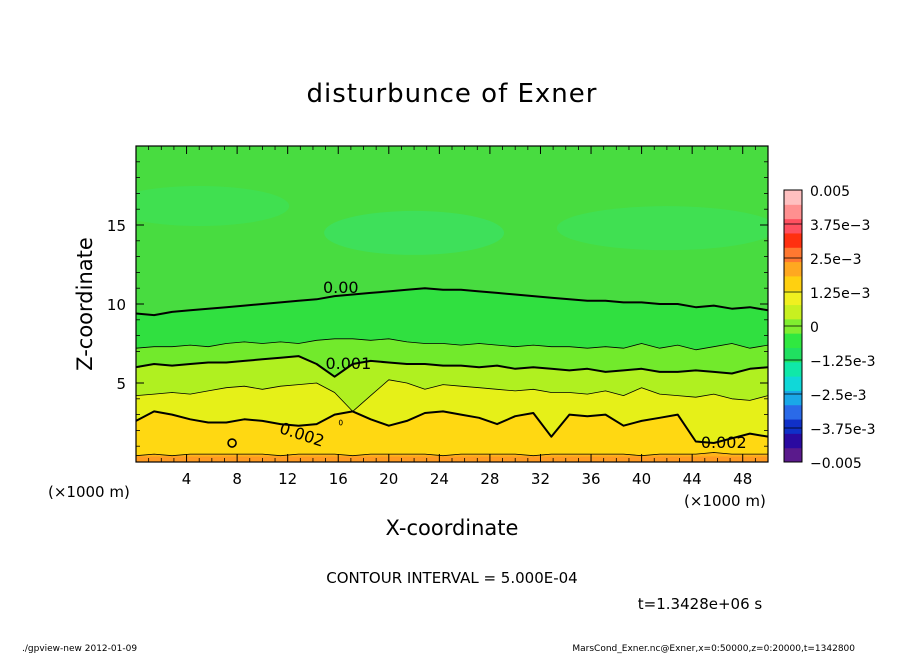 This screenshot has width=904, height=654. Describe the element at coordinates (814, 328) in the screenshot. I see `colorbar-tick-label: 0` at that location.